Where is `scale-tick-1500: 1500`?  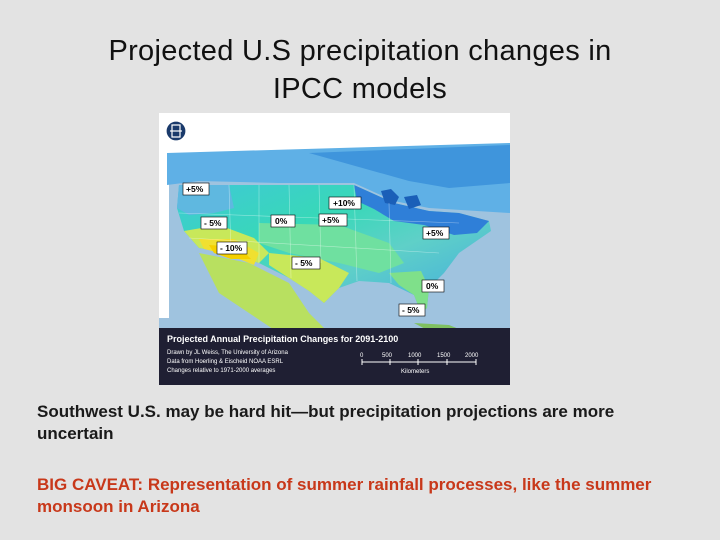
scale-tick-1500: 1500 is located at coordinates (444, 356).